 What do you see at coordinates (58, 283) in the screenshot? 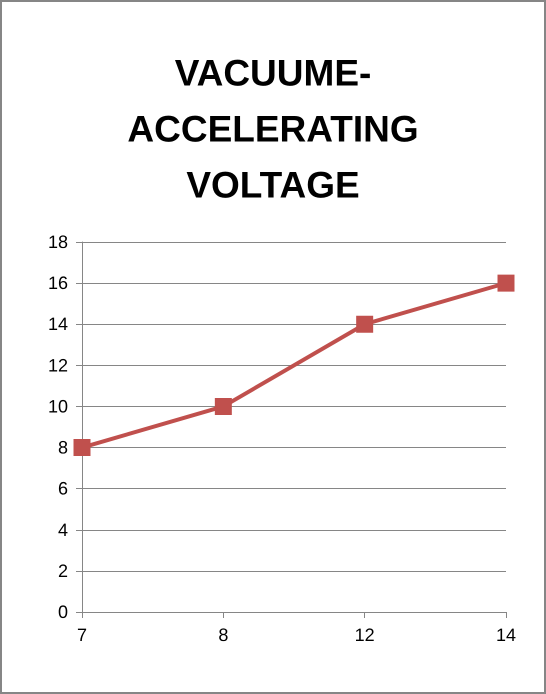
I see `y-tick-label: 16` at bounding box center [58, 283].